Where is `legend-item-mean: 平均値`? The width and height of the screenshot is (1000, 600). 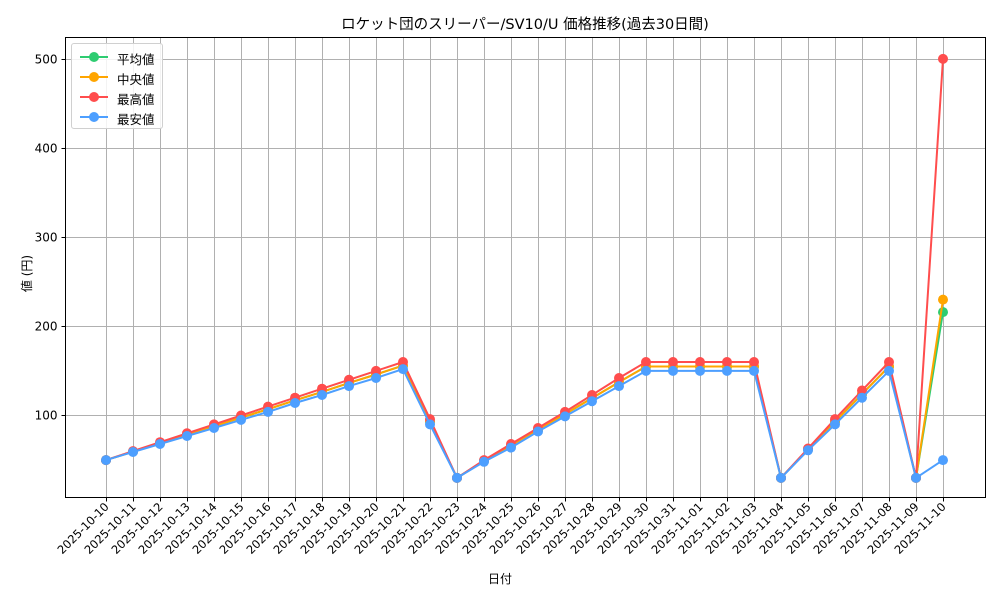 legend-item-mean: 平均値 is located at coordinates (117, 57).